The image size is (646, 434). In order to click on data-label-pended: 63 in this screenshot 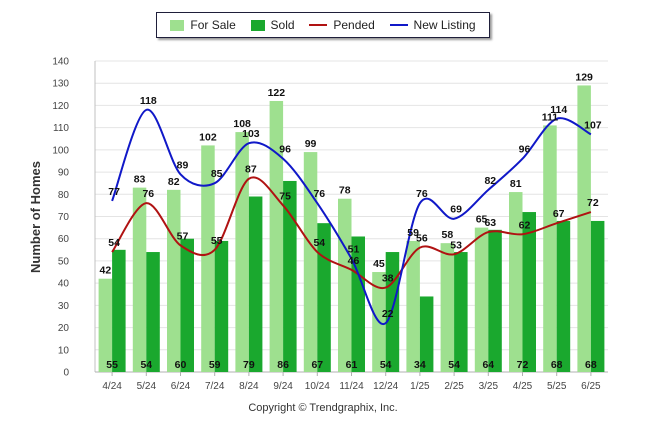, I will do `click(490, 223)`.